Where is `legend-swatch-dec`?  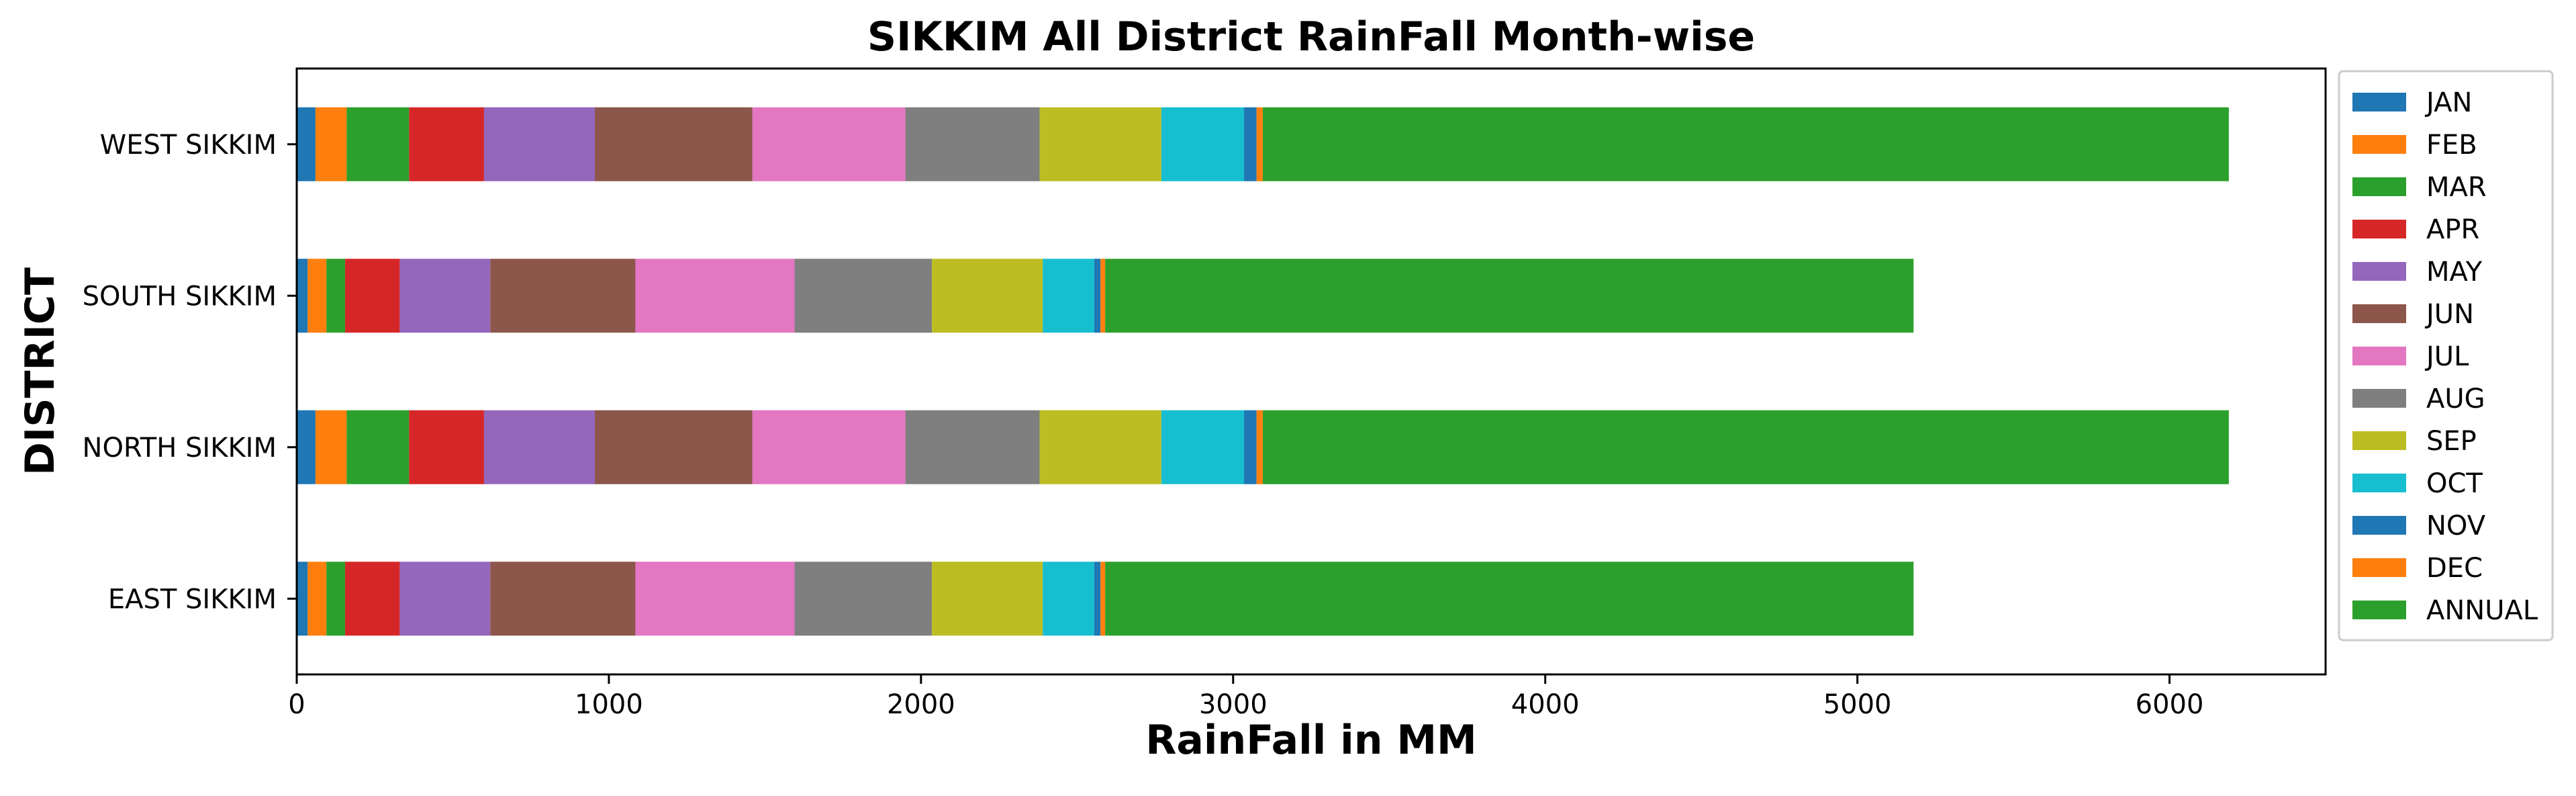 legend-swatch-dec is located at coordinates (2379, 567).